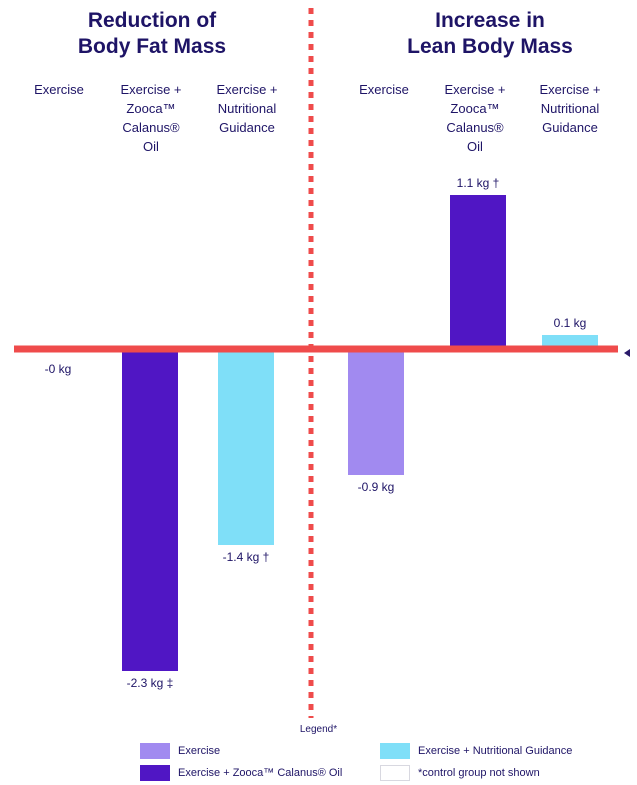  What do you see at coordinates (479, 773) in the screenshot?
I see `legend-label: *control group not shown` at bounding box center [479, 773].